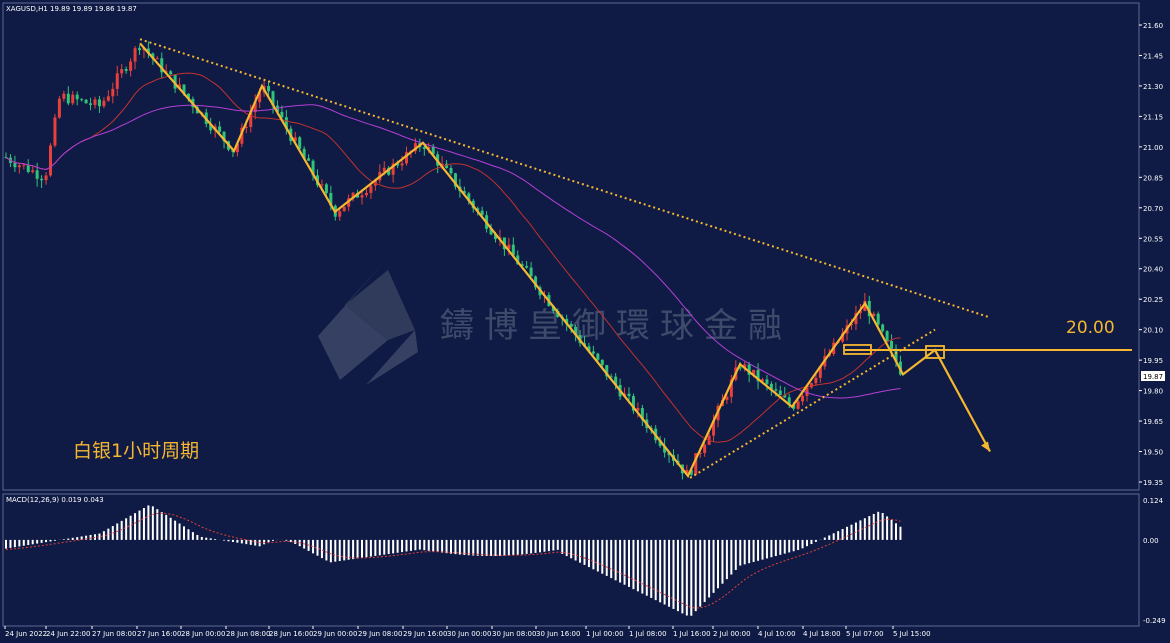 This screenshot has height=643, width=1170. What do you see at coordinates (558, 634) in the screenshot?
I see `x-tick-label: 30 Jun 16:00` at bounding box center [558, 634].